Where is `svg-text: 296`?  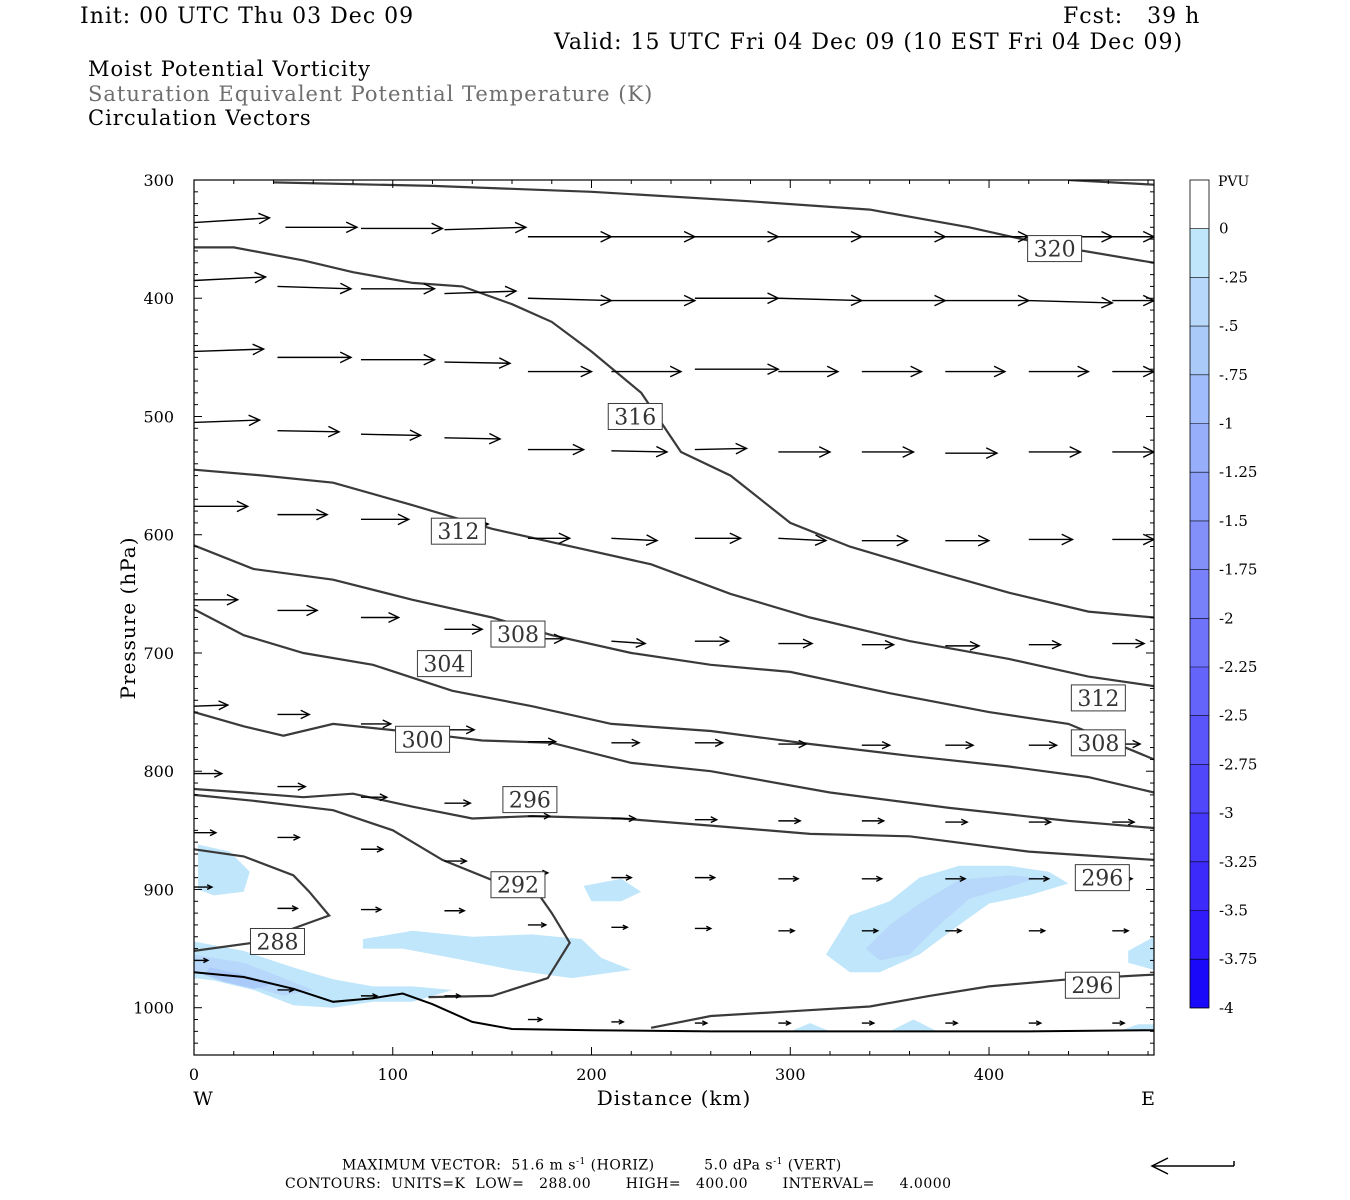 svg-text: 296 is located at coordinates (1092, 986).